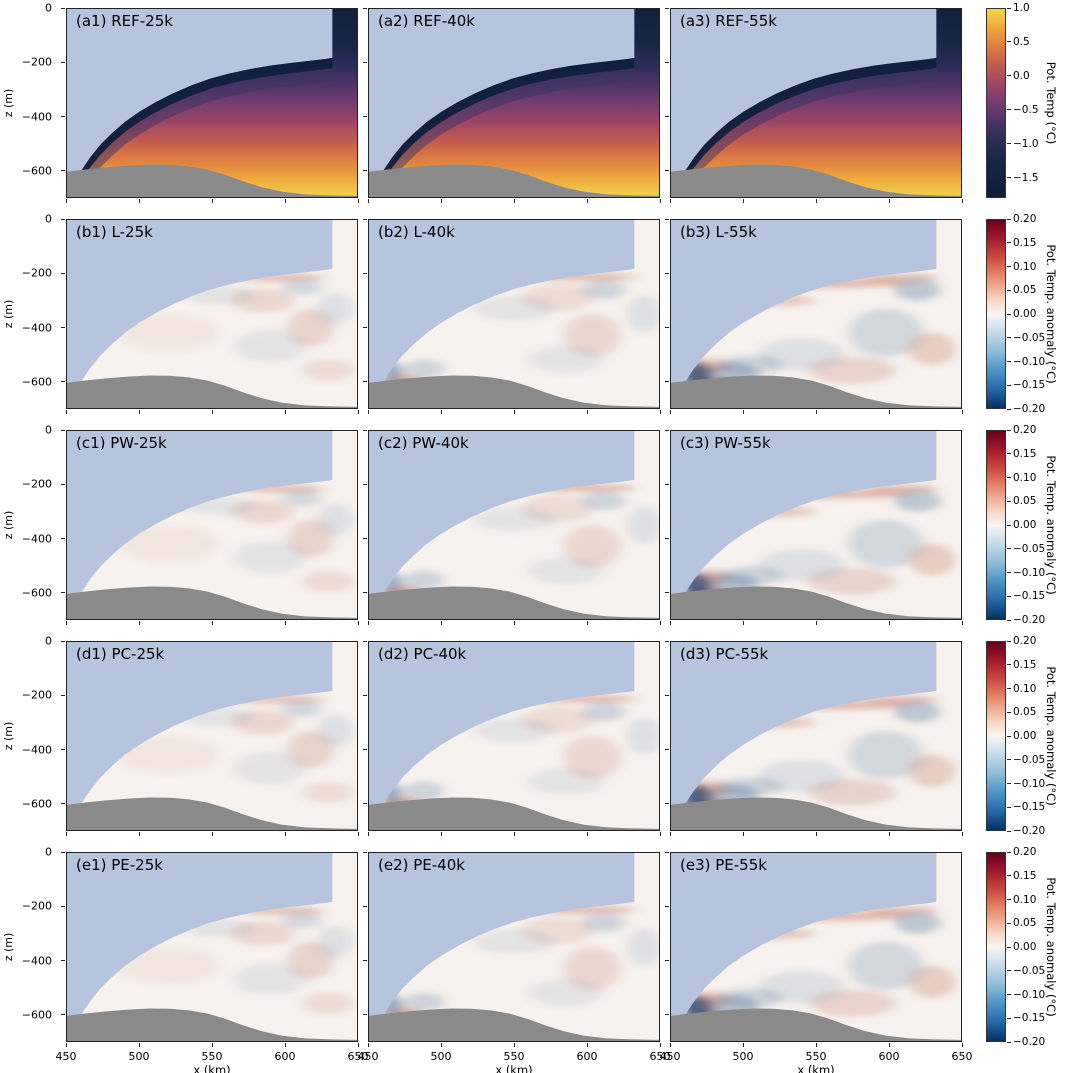 This screenshot has width=1067, height=1073. What do you see at coordinates (212, 1058) in the screenshot?
I see `x-axis-col1: 450 500 550 600 650 x (km)` at bounding box center [212, 1058].